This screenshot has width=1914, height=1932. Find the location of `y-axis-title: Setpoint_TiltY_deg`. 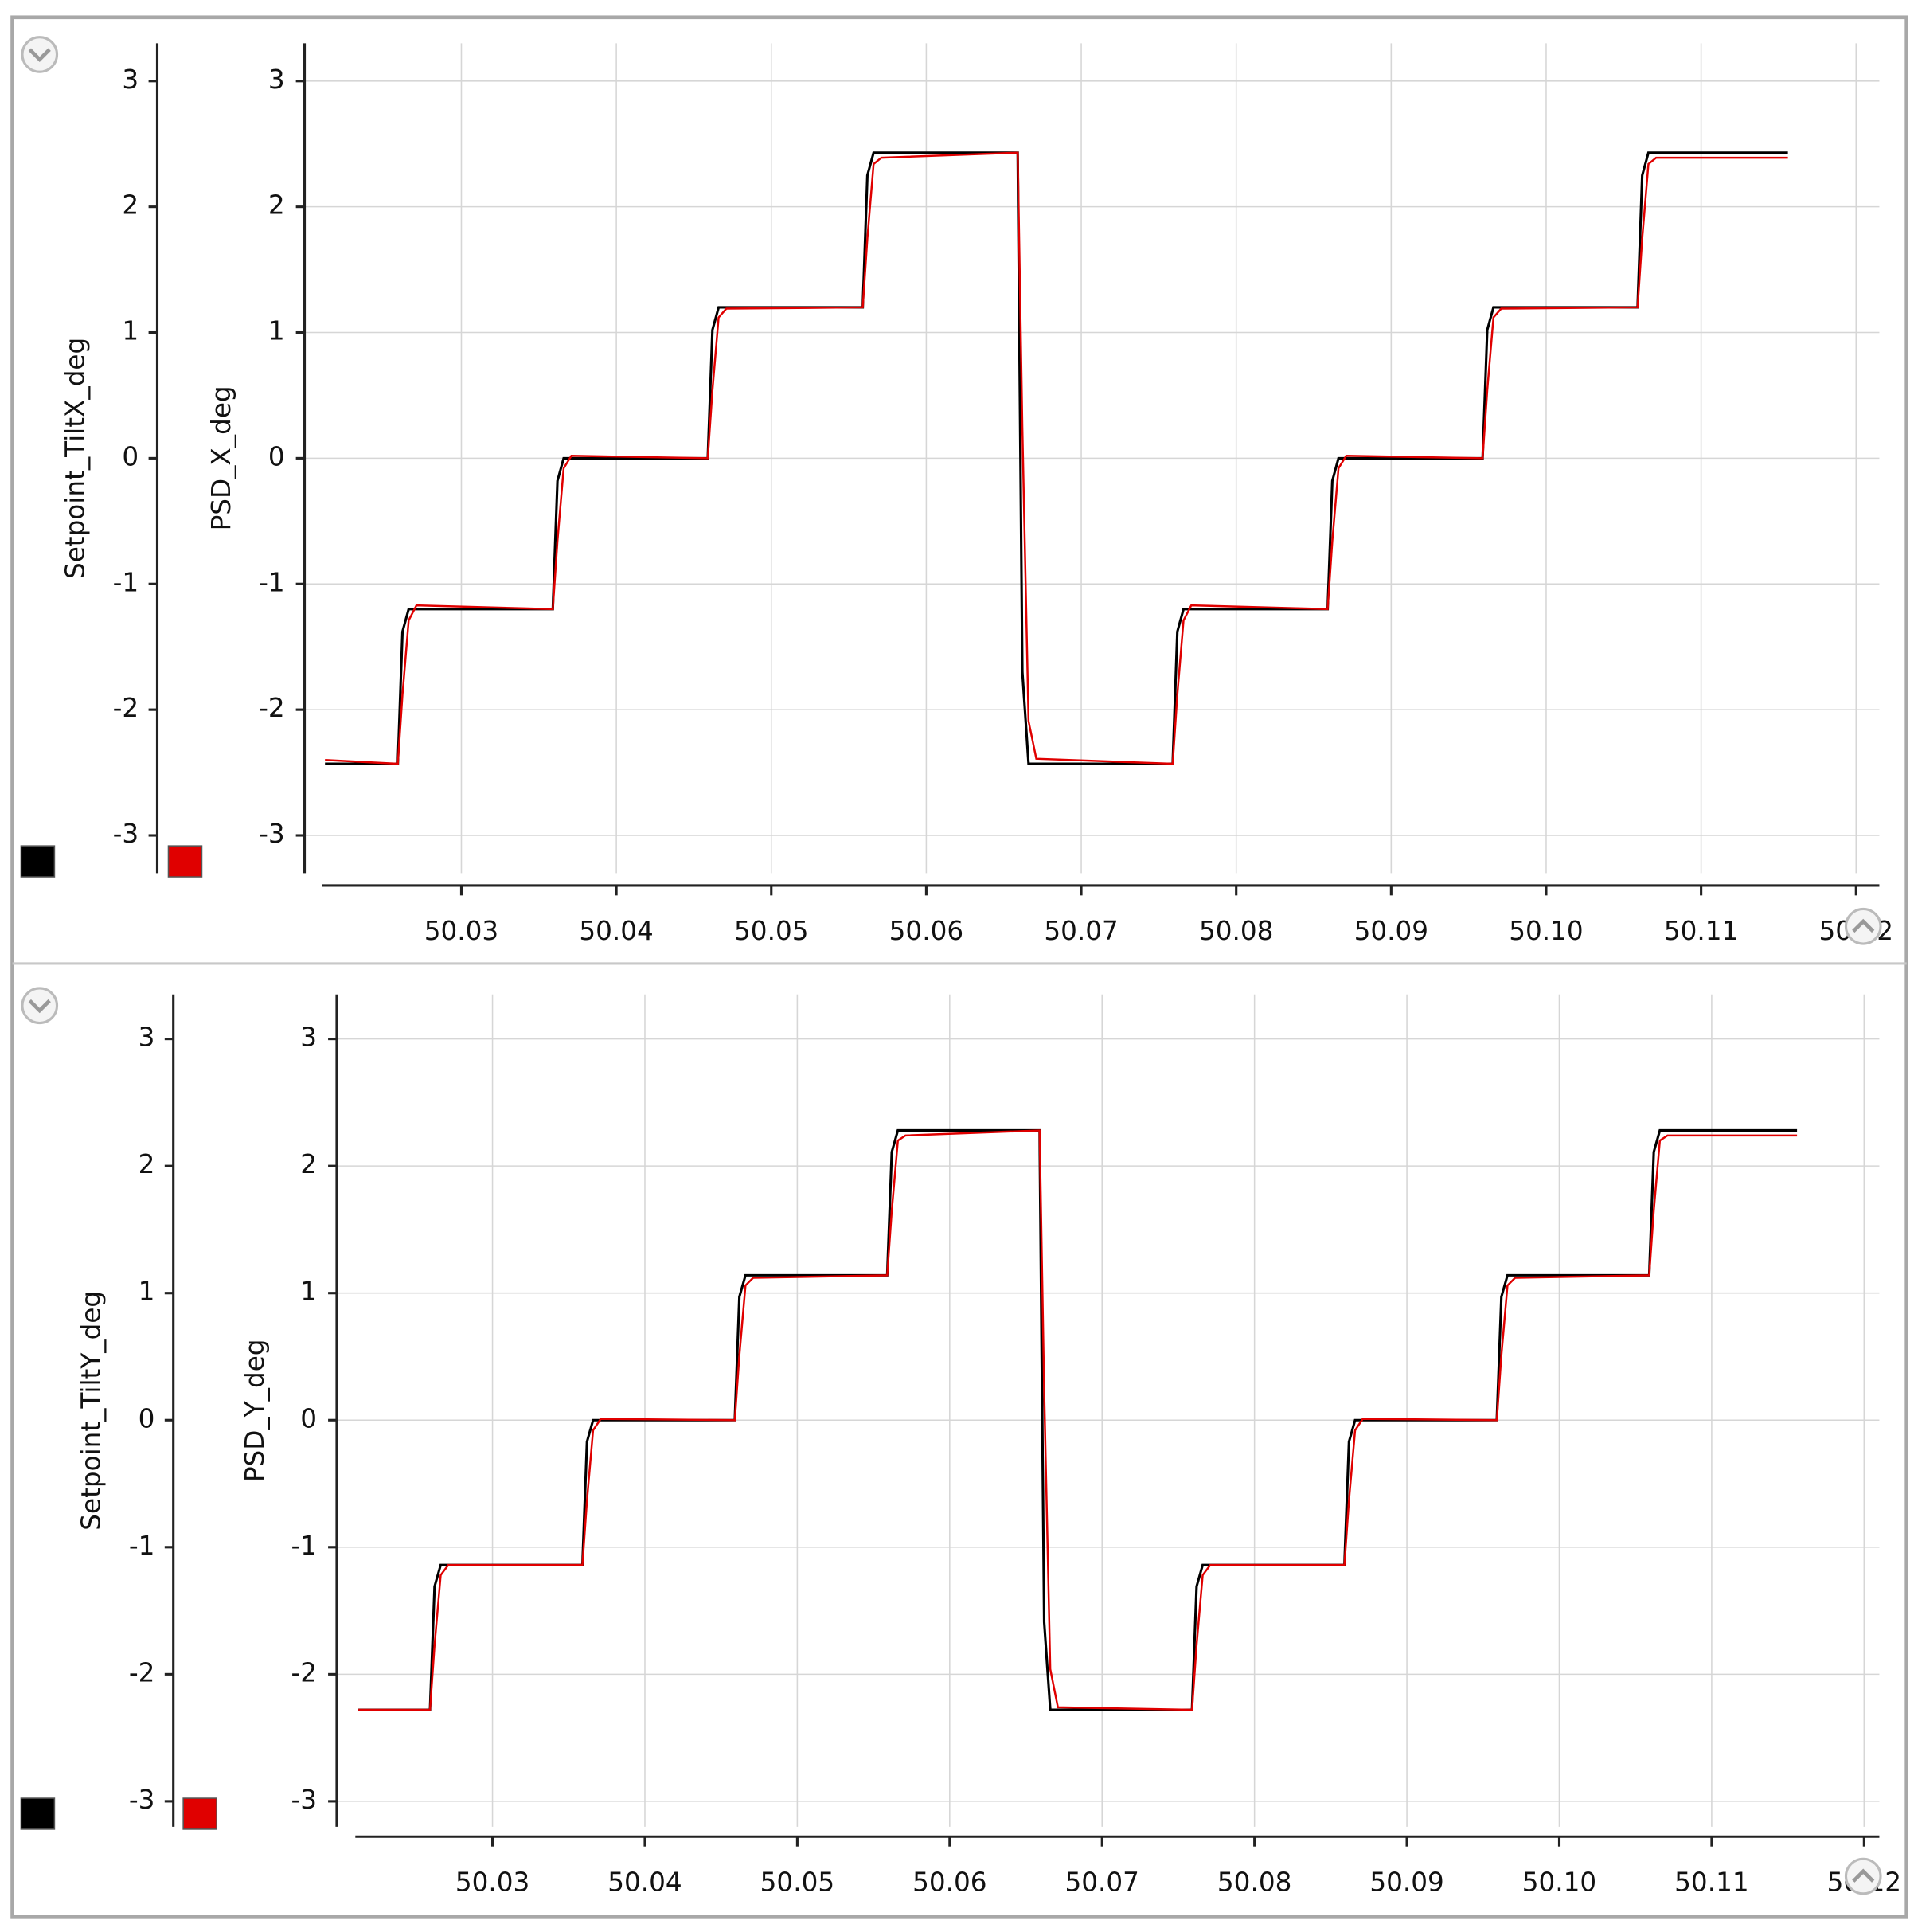

y-axis-title: Setpoint_TiltY_deg is located at coordinates (91, 1411).